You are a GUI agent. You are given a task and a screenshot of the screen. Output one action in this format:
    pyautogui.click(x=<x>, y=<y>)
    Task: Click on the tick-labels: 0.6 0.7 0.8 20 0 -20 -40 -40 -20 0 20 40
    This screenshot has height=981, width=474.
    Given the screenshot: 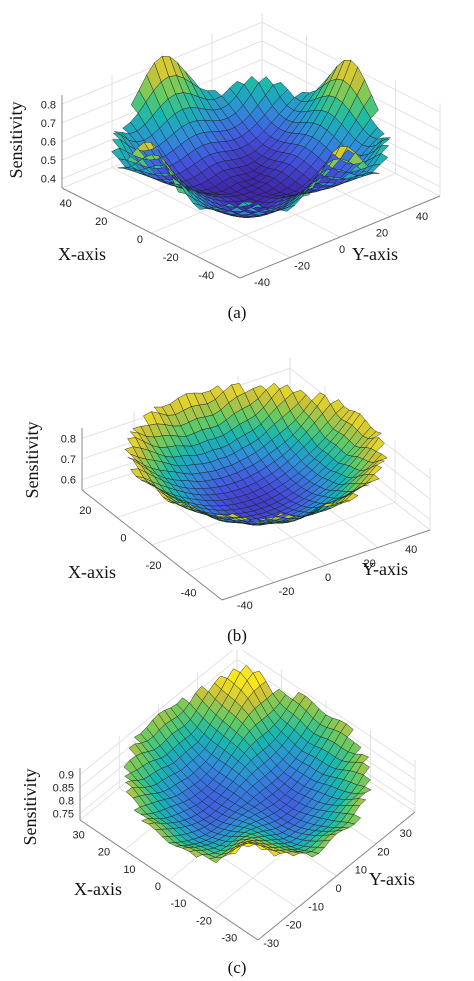 What is the action you would take?
    pyautogui.click(x=239, y=522)
    